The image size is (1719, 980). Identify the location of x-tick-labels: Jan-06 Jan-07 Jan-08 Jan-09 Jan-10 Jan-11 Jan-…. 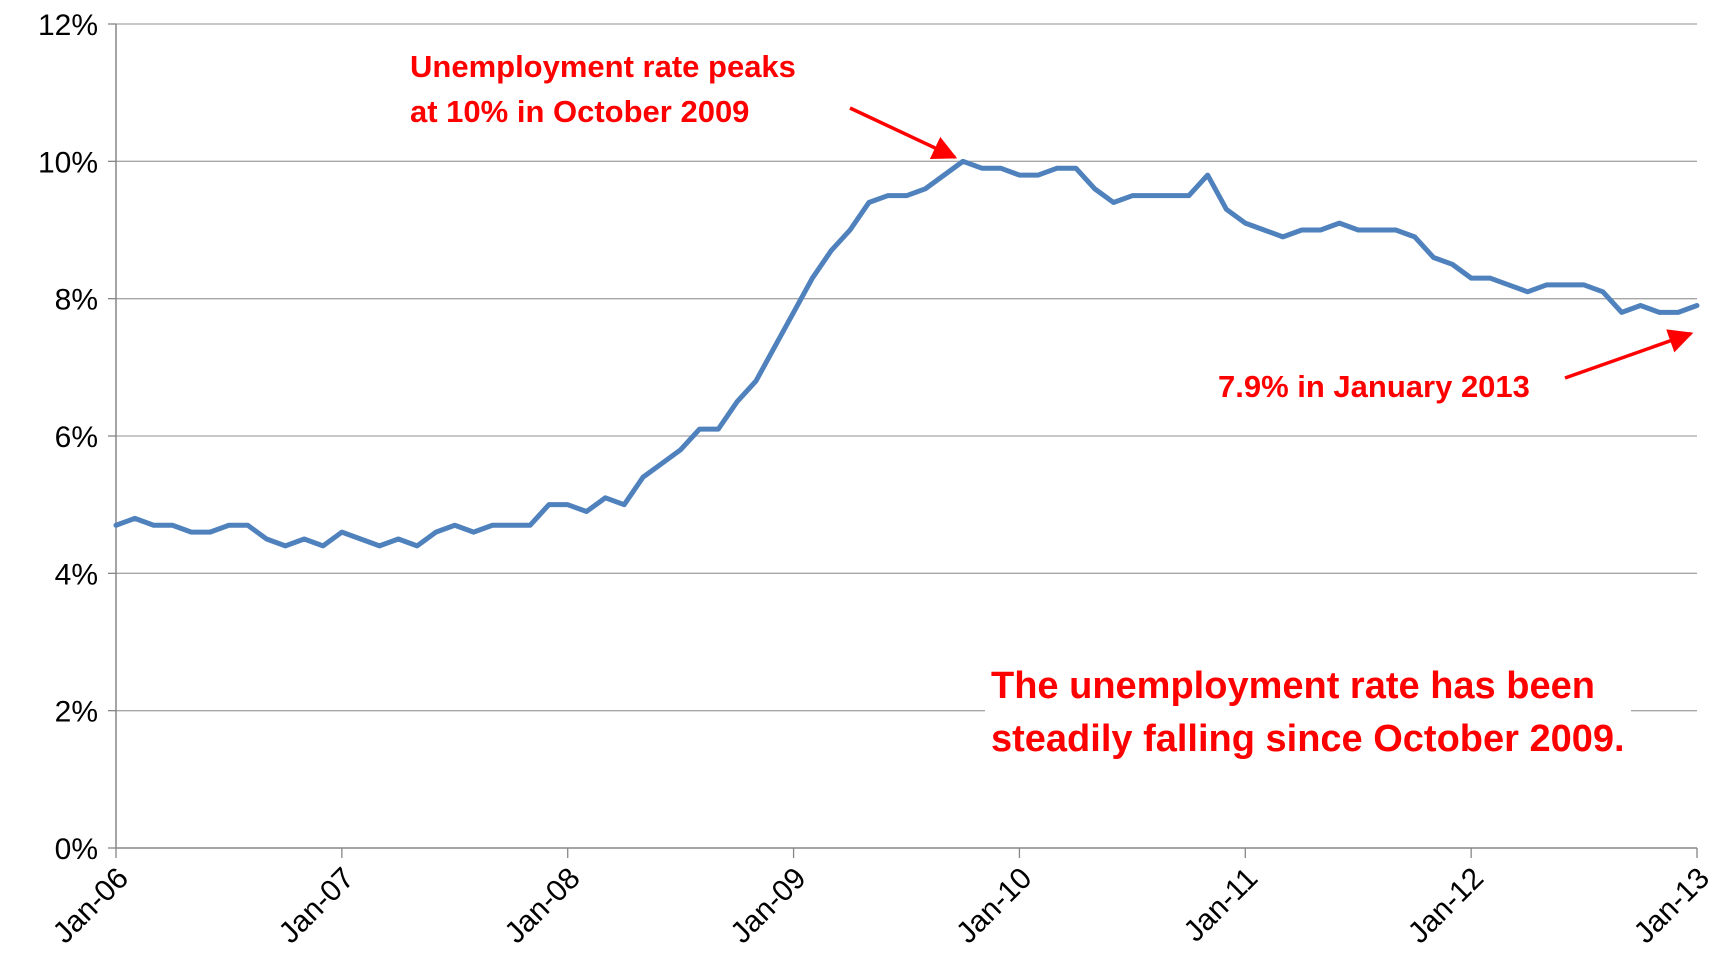
(881, 906).